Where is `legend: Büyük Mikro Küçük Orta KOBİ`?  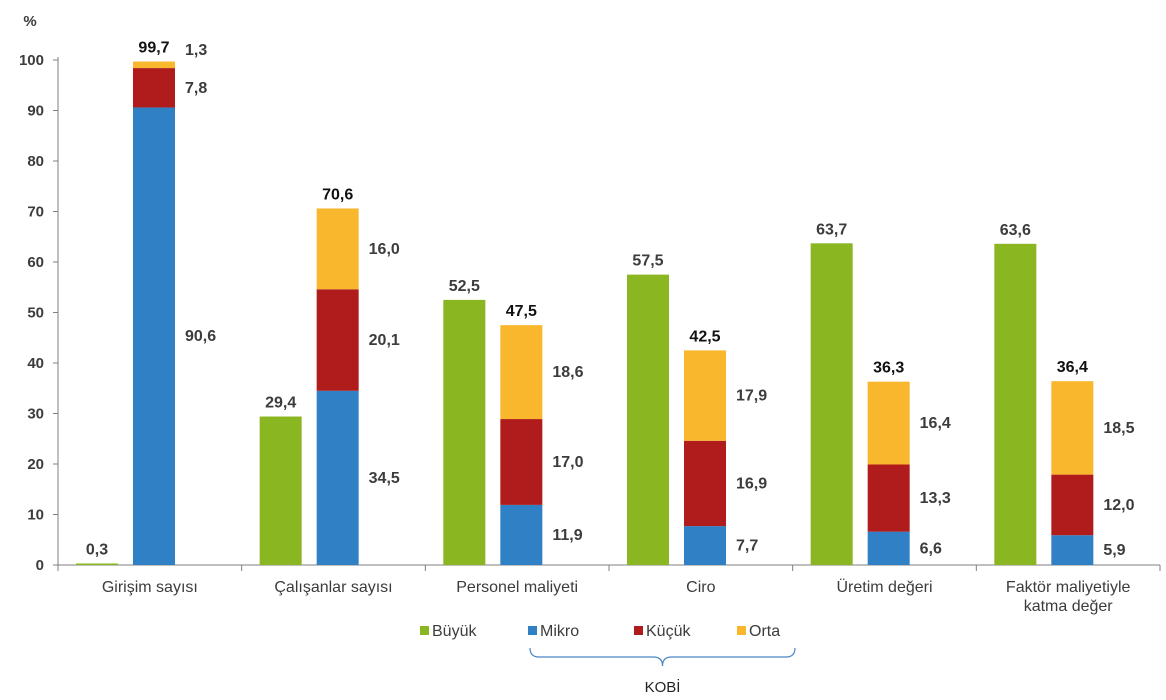
legend: Büyük Mikro Küçük Orta KOBİ is located at coordinates (608, 659).